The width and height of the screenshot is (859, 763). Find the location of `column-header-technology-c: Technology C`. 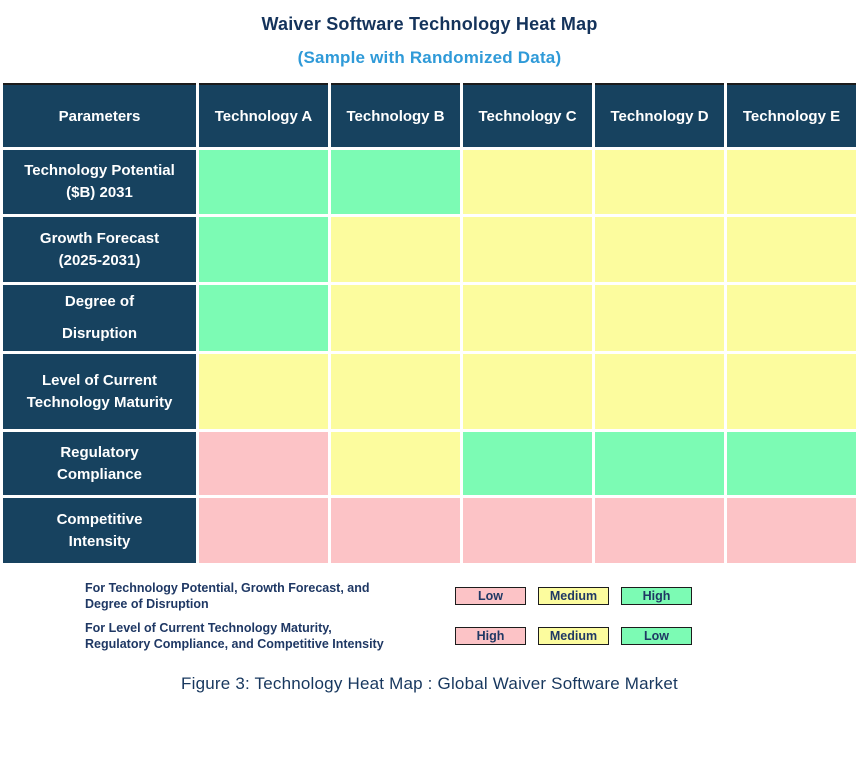

column-header-technology-c: Technology C is located at coordinates (527, 115).